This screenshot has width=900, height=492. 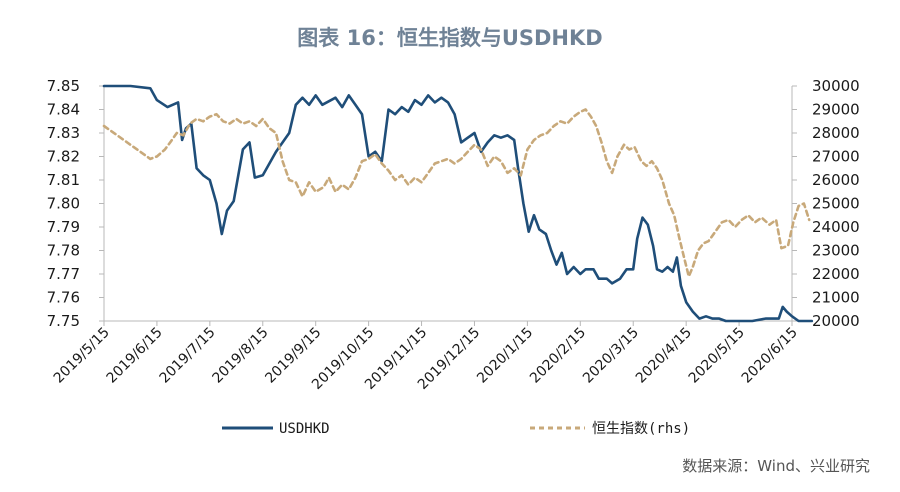 What do you see at coordinates (188, 356) in the screenshot?
I see `x-tick-label: 2019/7/15` at bounding box center [188, 356].